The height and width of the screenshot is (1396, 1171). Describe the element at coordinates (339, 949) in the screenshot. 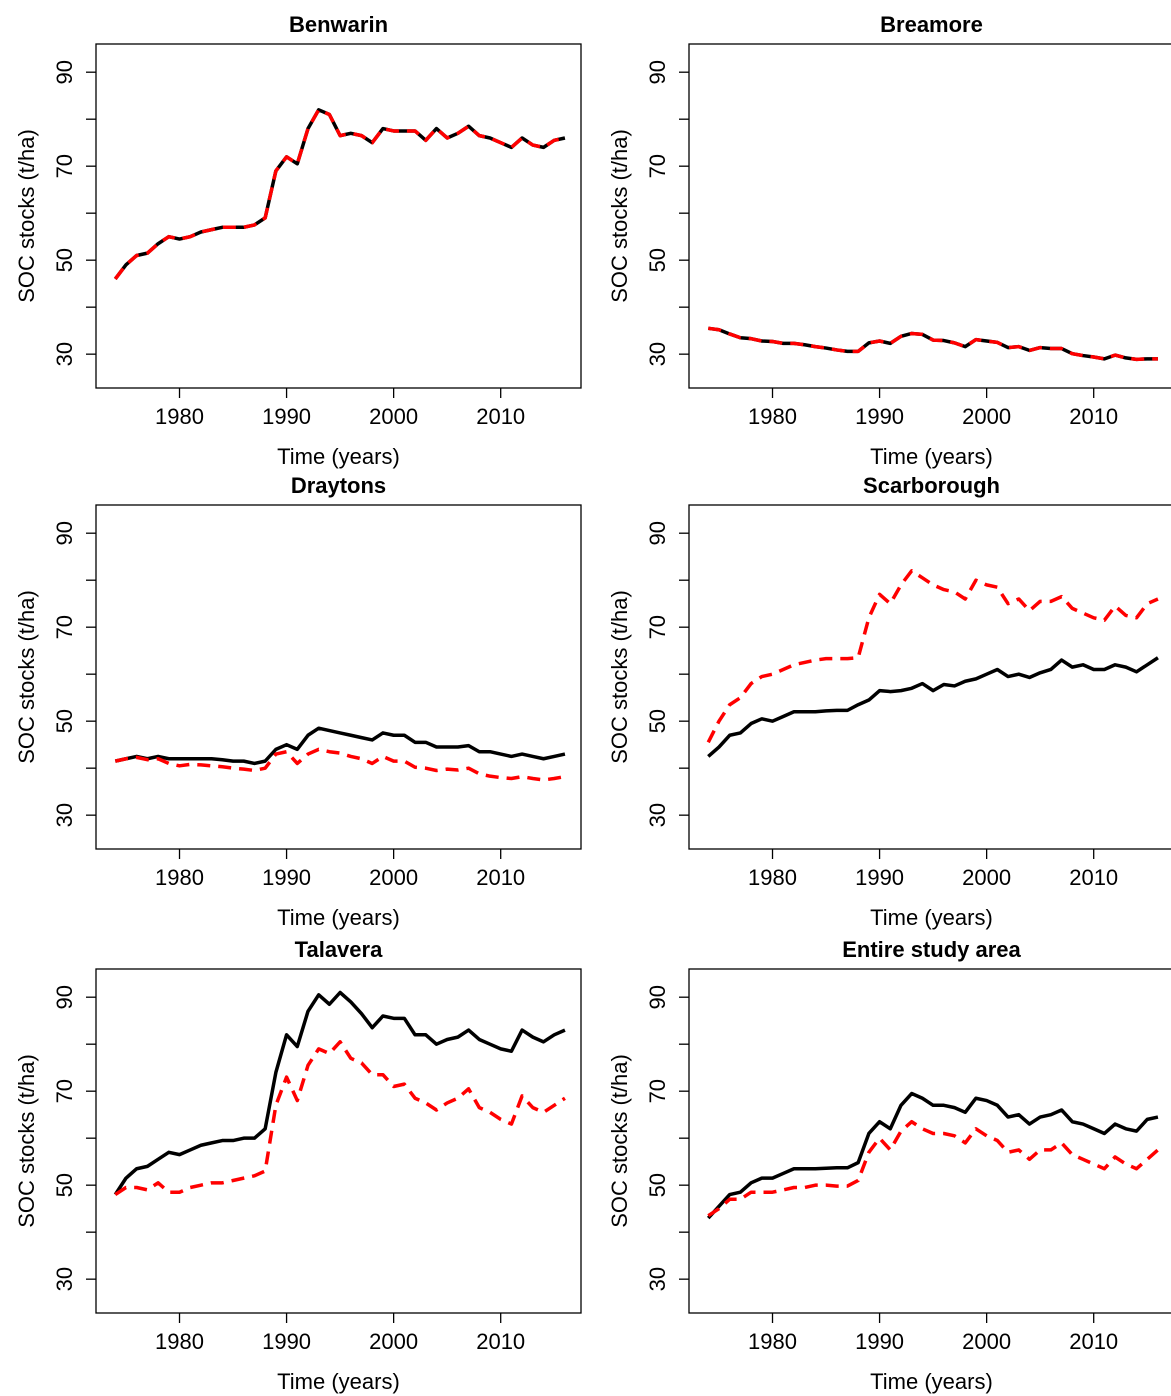

I see `chart-title: Talavera` at that location.